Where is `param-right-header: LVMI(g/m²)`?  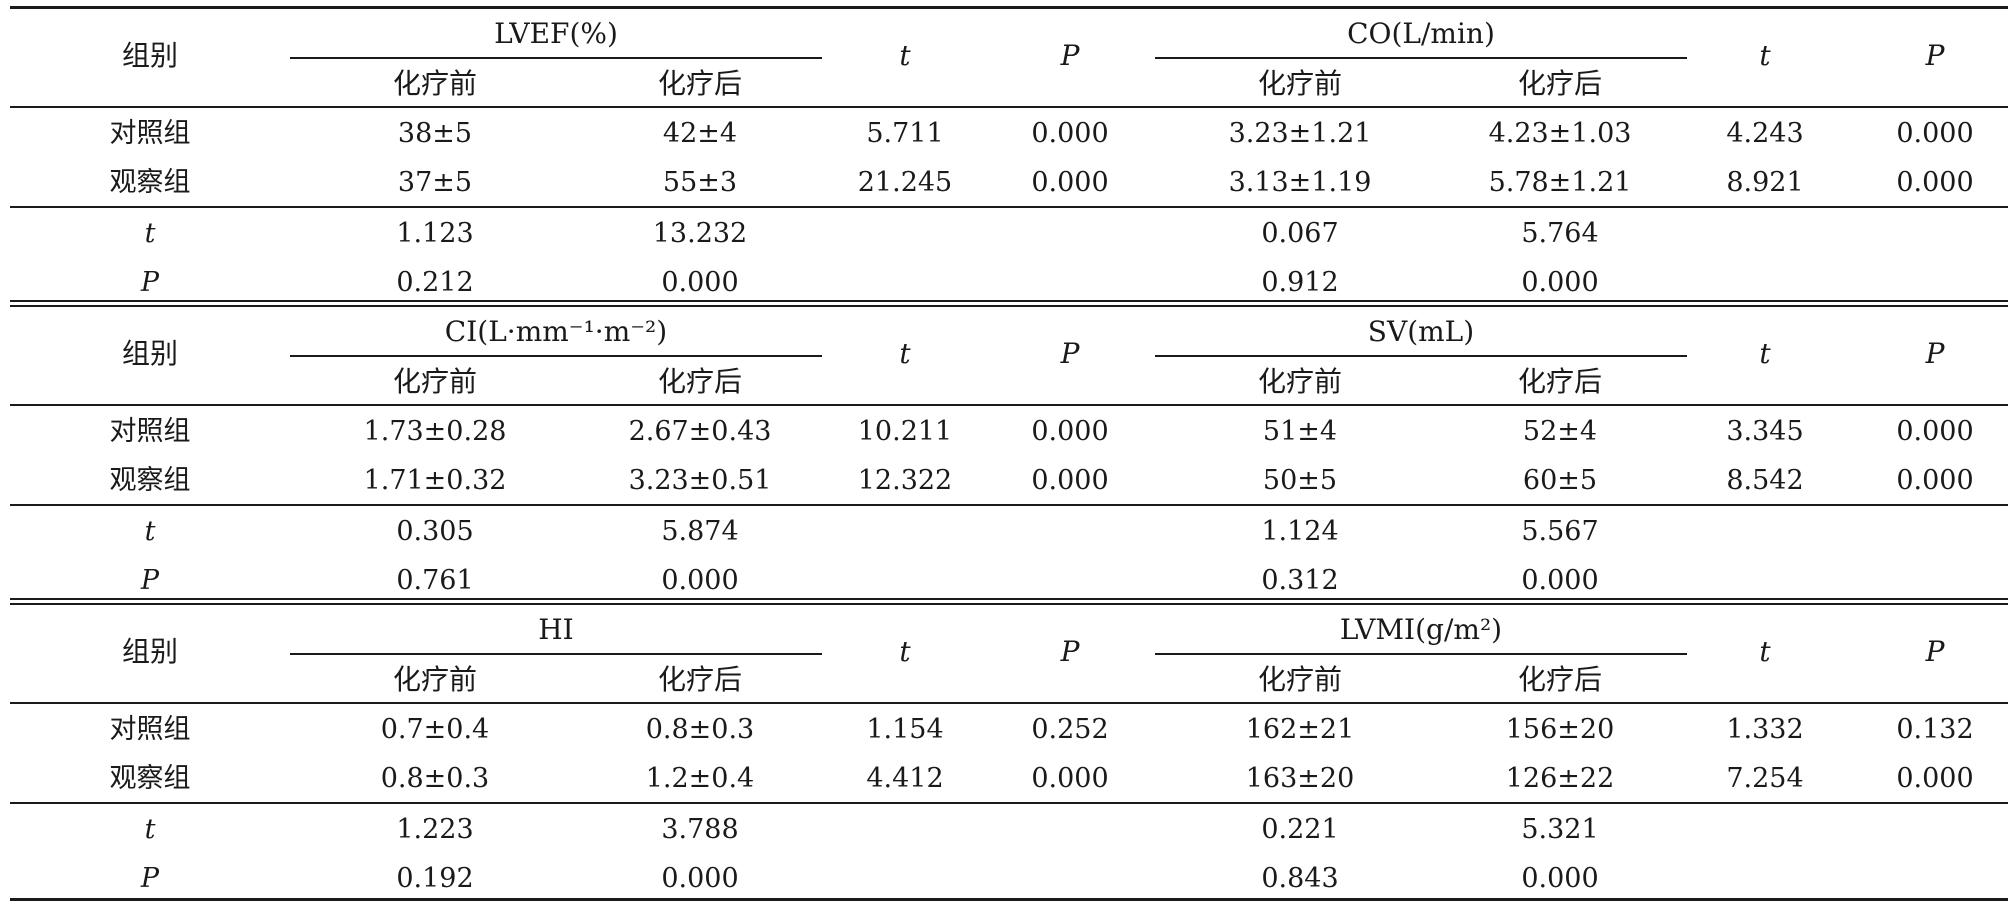 param-right-header: LVMI(g/m²) is located at coordinates (1421, 629).